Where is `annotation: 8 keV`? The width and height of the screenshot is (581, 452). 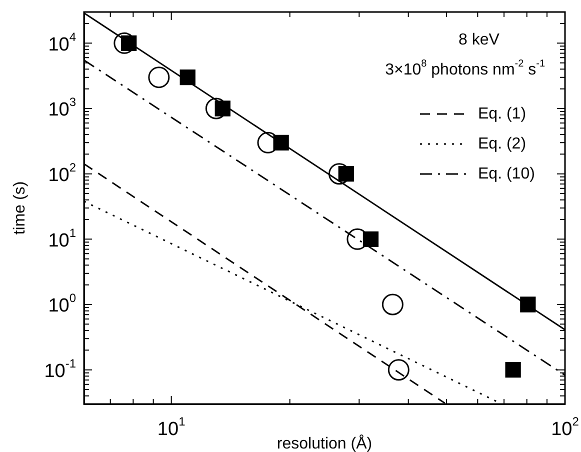
annotation: 8 keV is located at coordinates (479, 39).